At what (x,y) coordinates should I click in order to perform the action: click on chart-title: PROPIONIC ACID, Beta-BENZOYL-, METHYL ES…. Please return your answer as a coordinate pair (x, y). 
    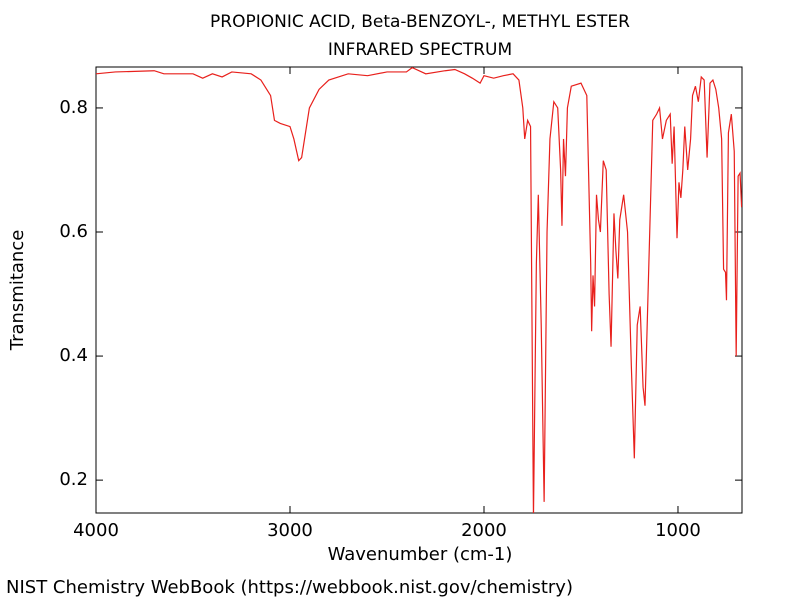
    Looking at the image, I should click on (420, 22).